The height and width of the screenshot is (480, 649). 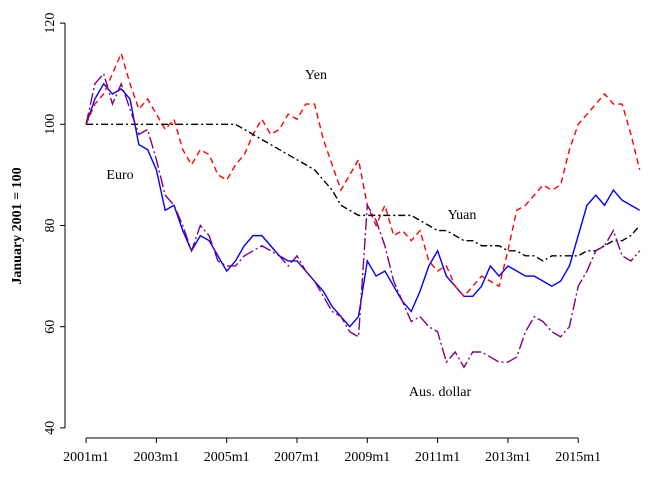 What do you see at coordinates (156, 457) in the screenshot?
I see `x-tick-label: 2003m1` at bounding box center [156, 457].